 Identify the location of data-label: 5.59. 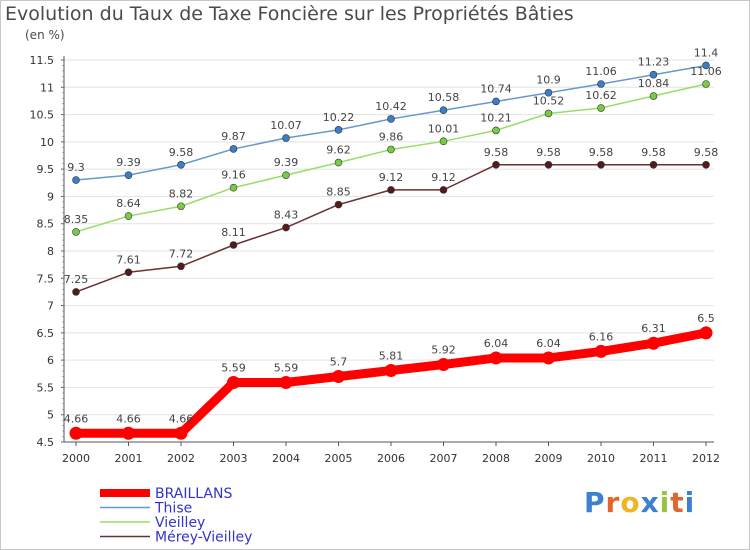
(233, 368).